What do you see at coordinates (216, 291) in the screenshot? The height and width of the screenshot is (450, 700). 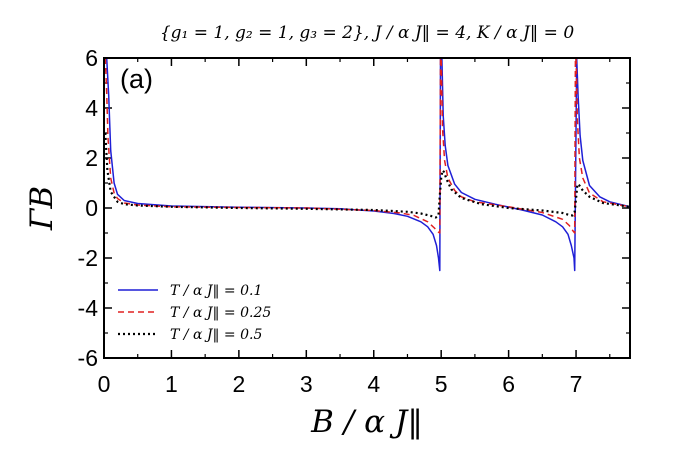 I see `legend-label-1: T / α J‖ = 0.1` at bounding box center [216, 291].